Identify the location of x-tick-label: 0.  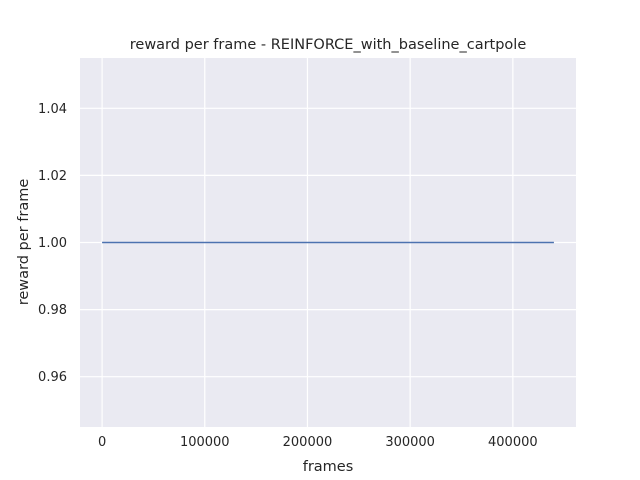
(102, 442).